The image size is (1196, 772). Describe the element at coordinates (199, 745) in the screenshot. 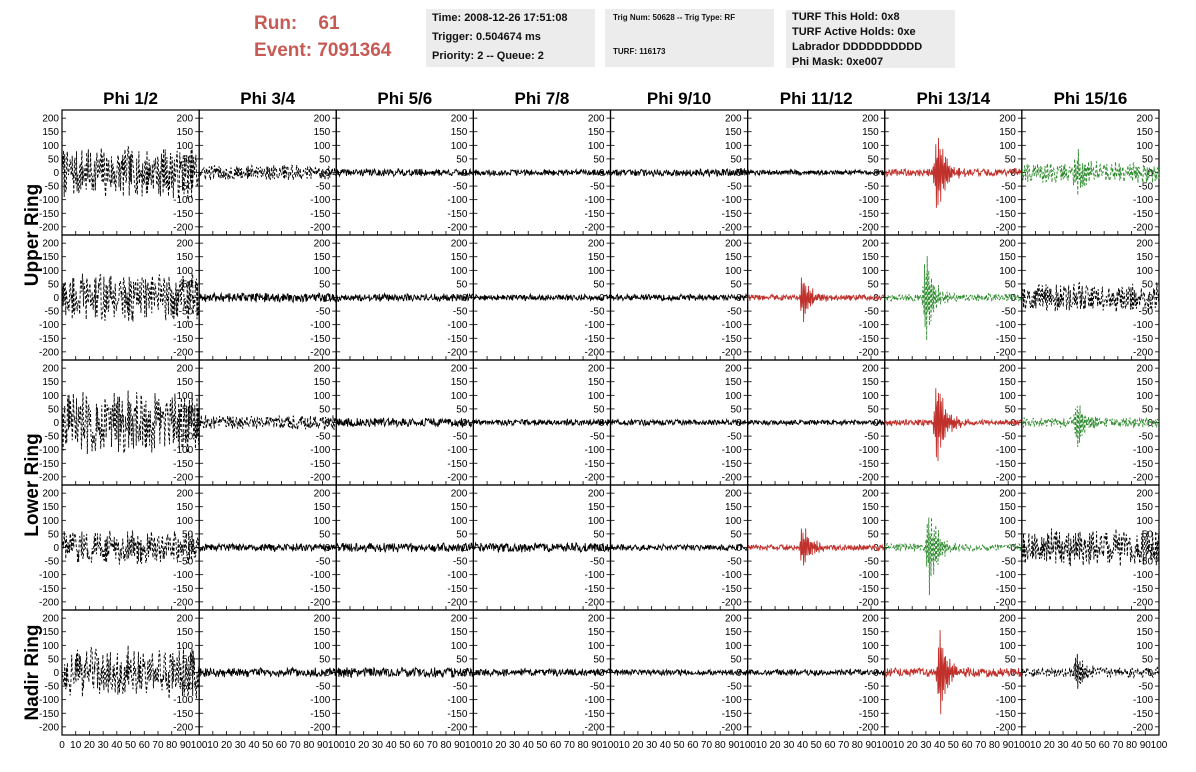

I see `x-tick-label-c0-10: 100` at that location.